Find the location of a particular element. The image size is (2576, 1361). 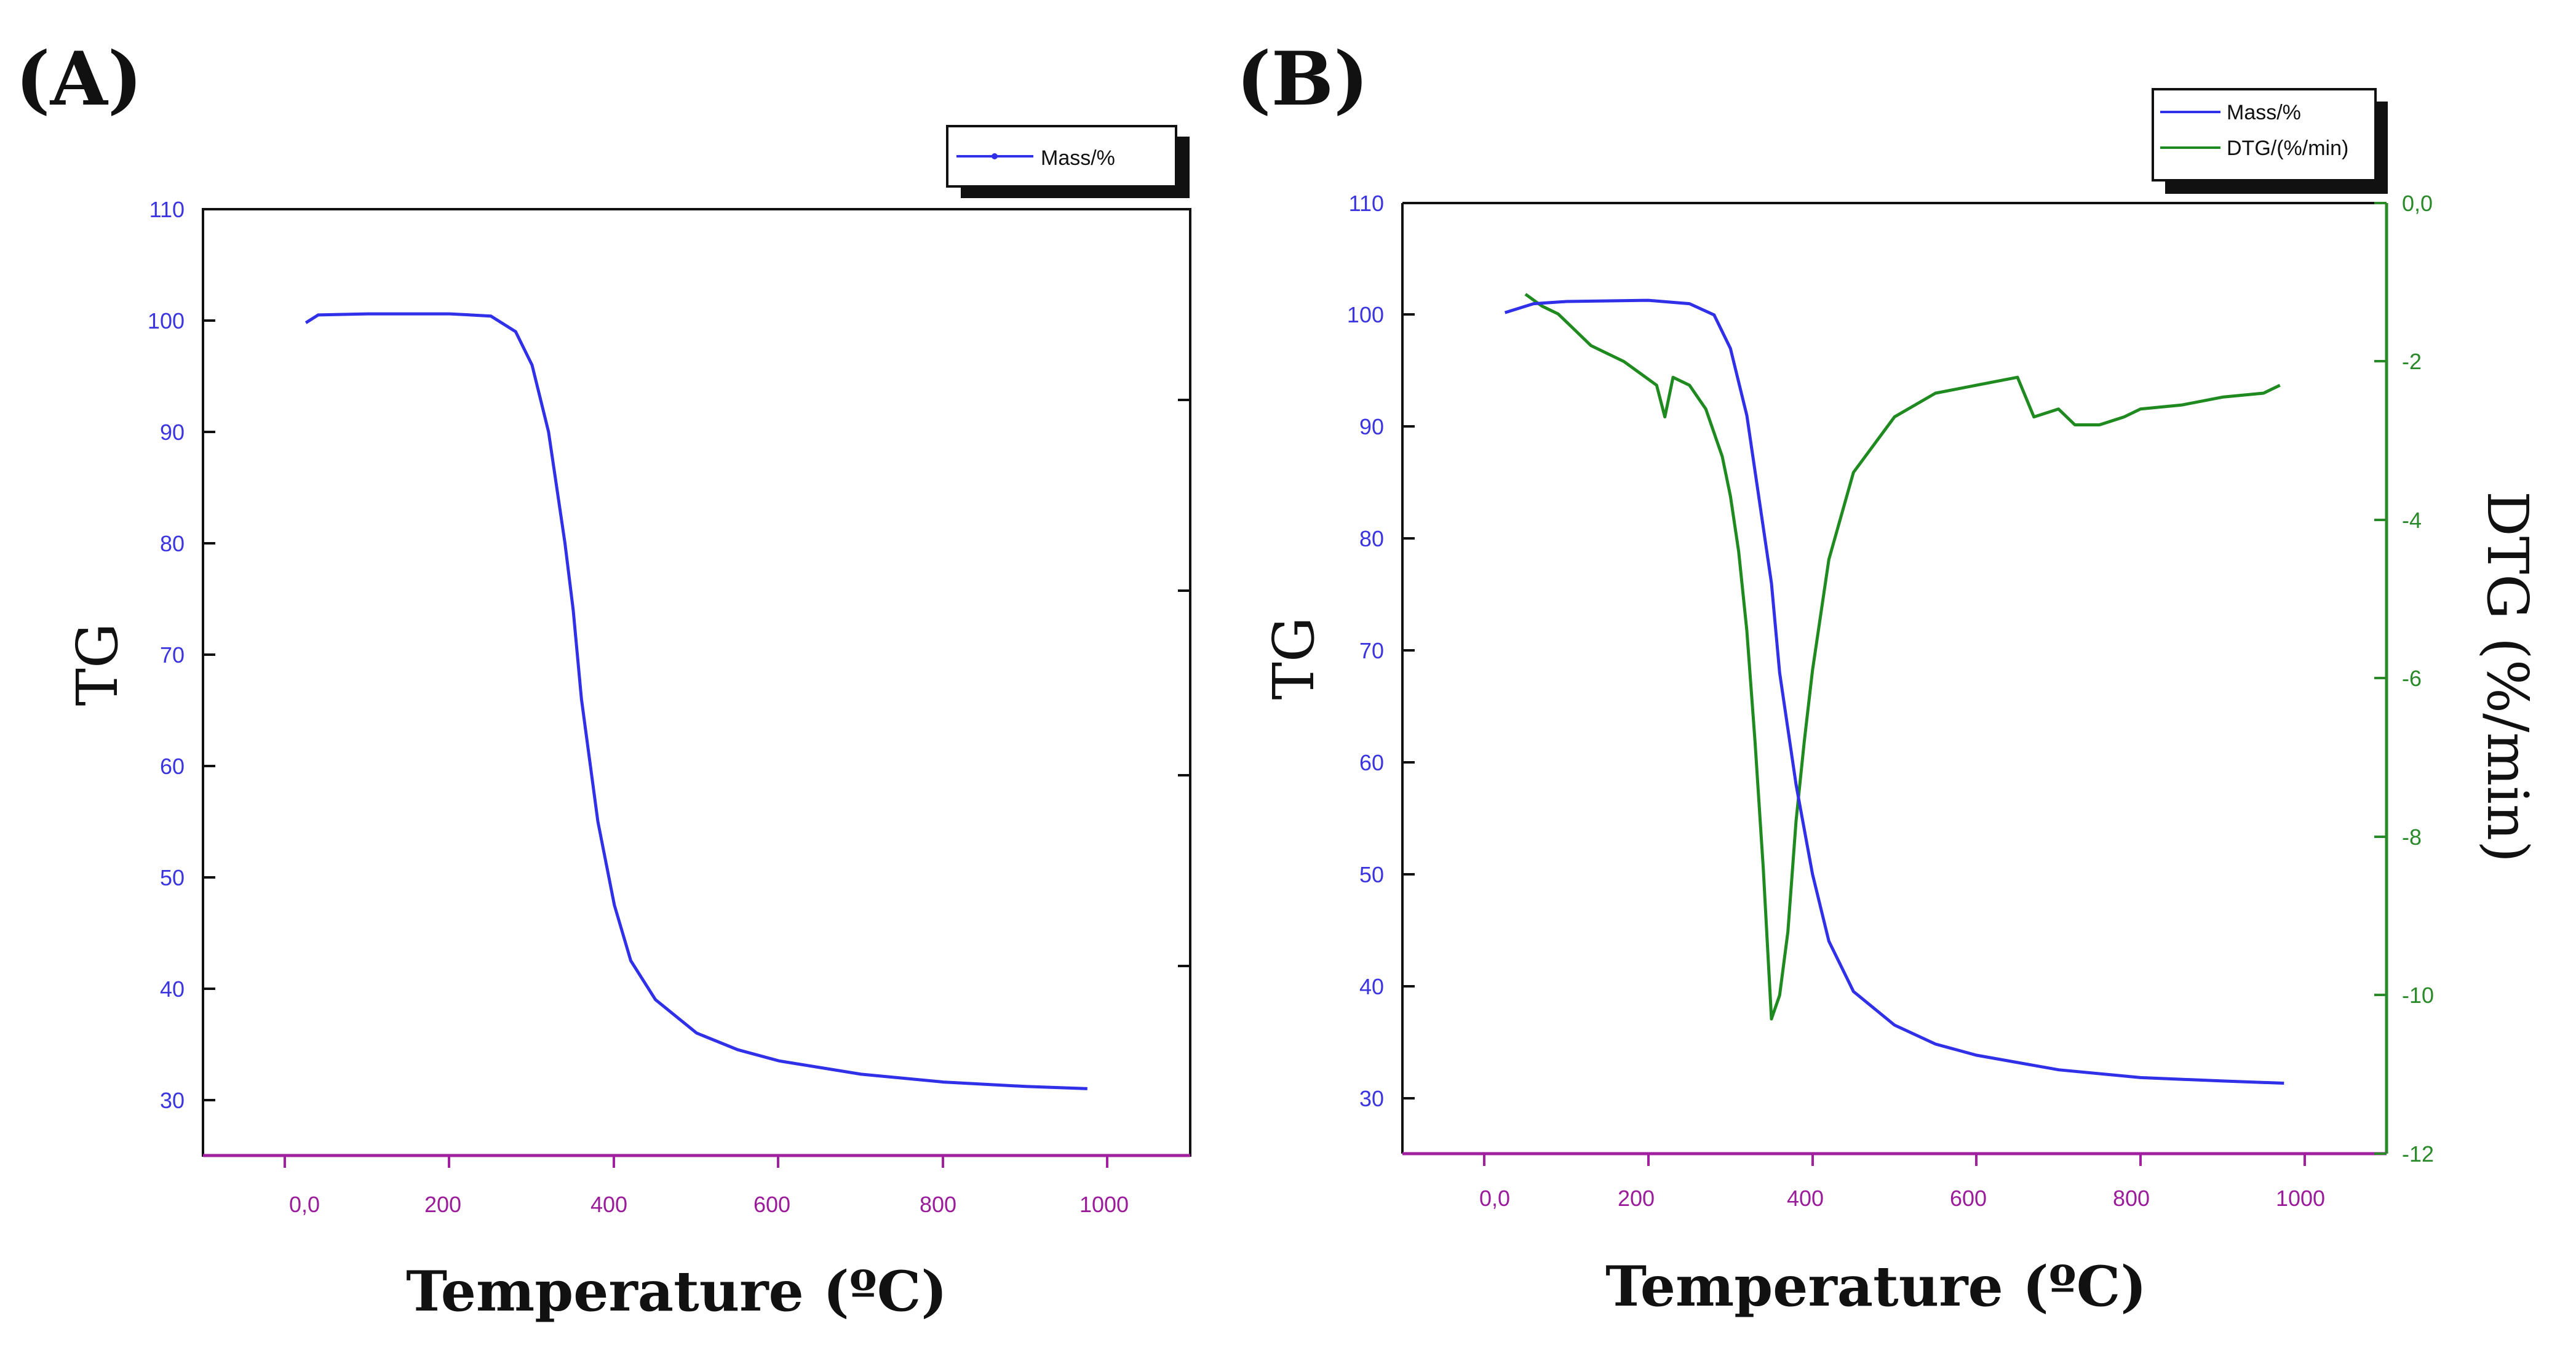

panel-a-x-ticks: 0,0 200 400 600 800 1000 is located at coordinates (706, 1186).